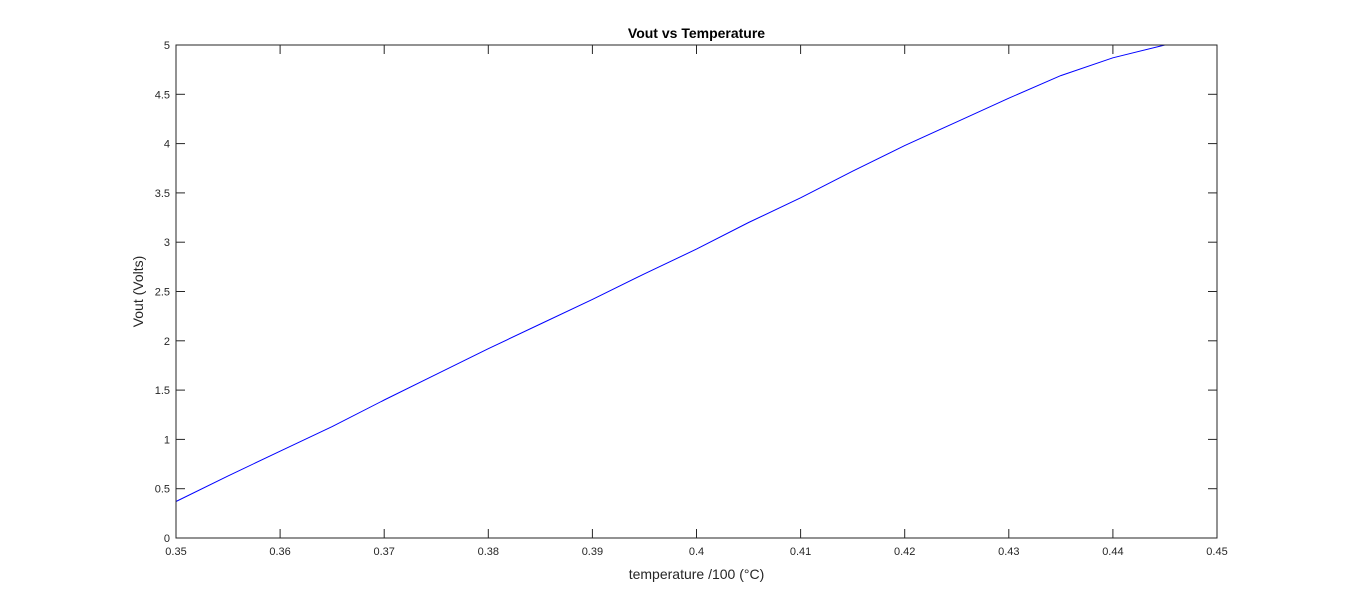  Describe the element at coordinates (1216, 552) in the screenshot. I see `x-tick-label: 0.45` at that location.